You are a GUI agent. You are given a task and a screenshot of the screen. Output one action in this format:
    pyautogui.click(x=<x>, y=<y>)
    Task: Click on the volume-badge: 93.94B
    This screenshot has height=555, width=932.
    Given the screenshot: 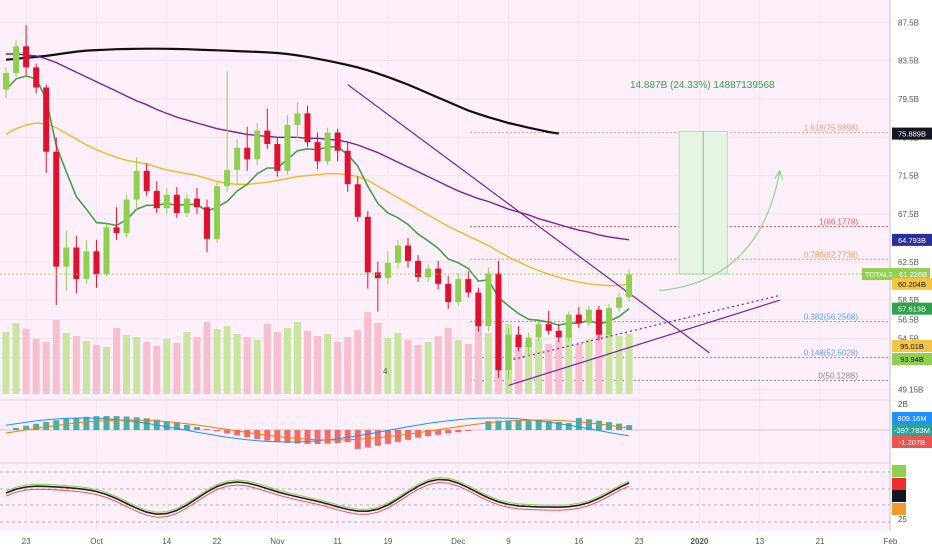 What is the action you would take?
    pyautogui.click(x=912, y=359)
    